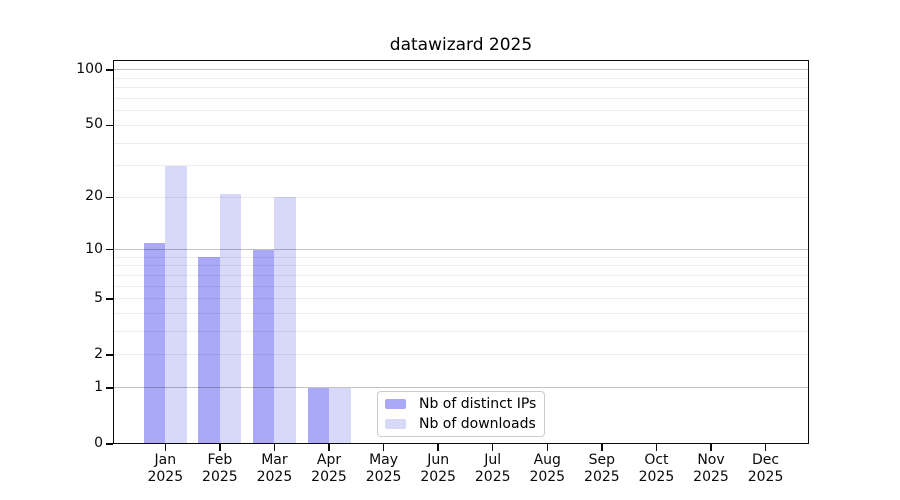  I want to click on legend-item-distinct-ips: Nb of distinct IPs, so click(460, 404).